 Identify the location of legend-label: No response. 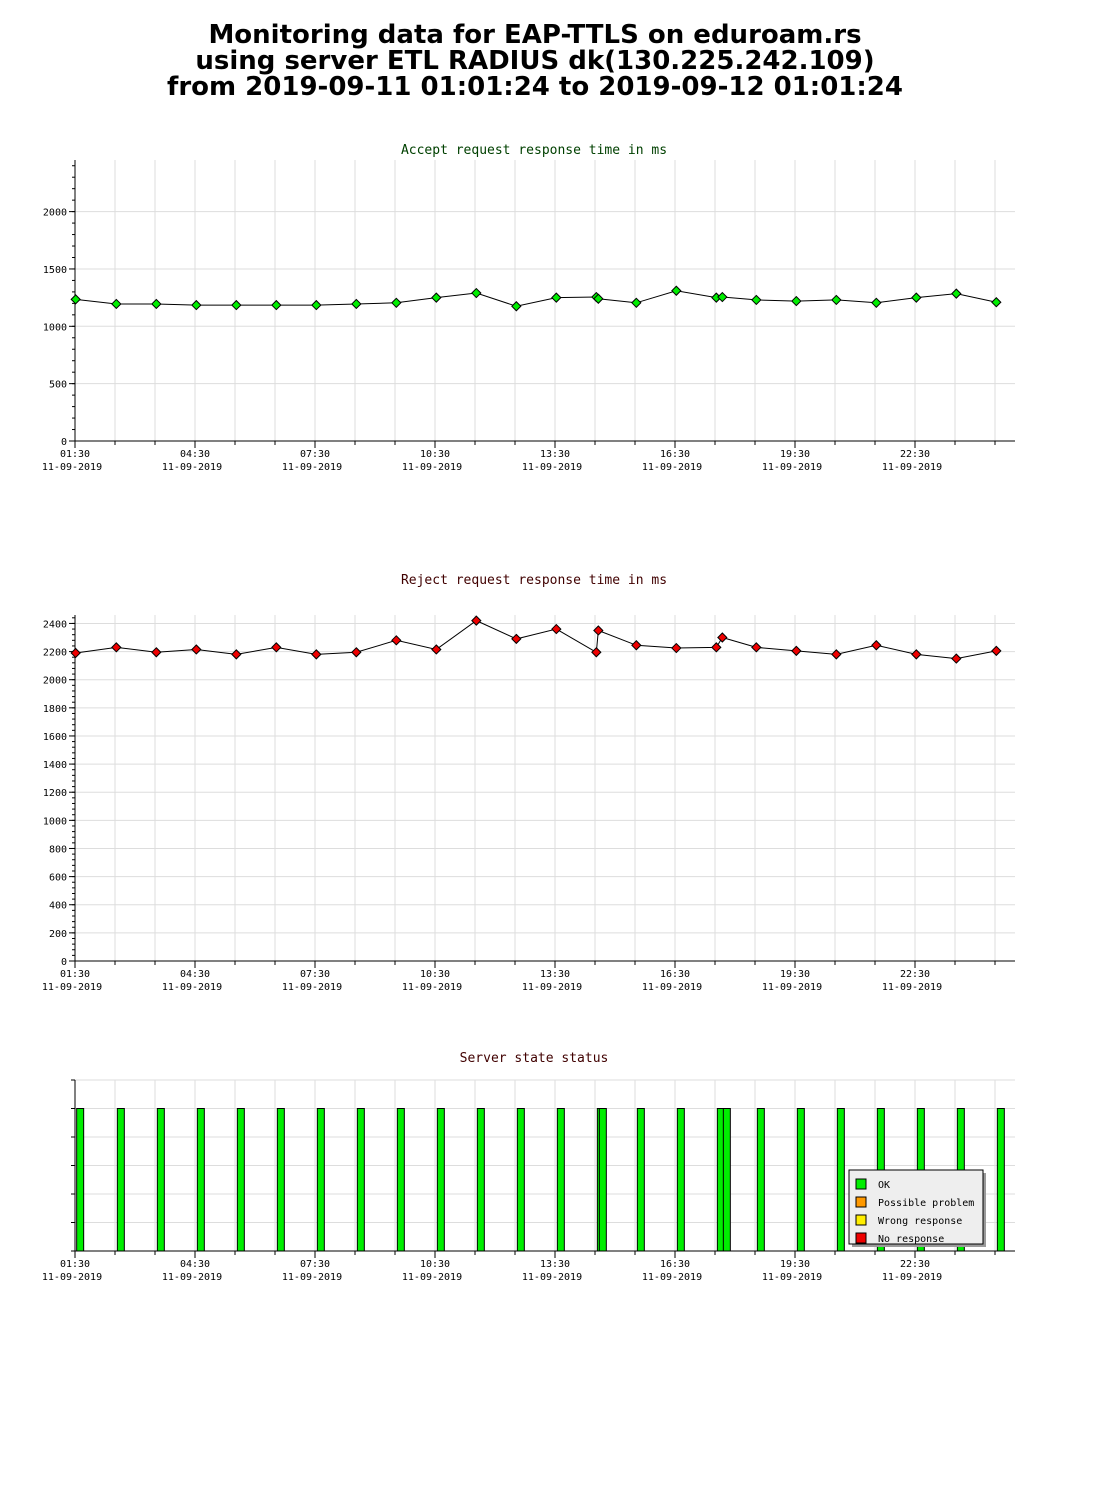
(911, 1239).